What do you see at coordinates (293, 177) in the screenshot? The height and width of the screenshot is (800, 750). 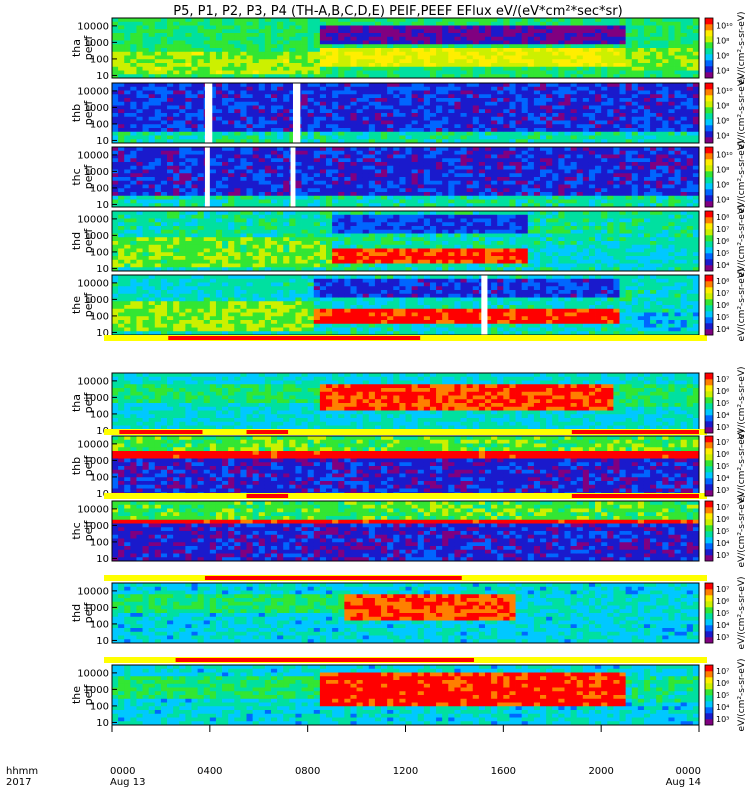 I see `data-gap` at bounding box center [293, 177].